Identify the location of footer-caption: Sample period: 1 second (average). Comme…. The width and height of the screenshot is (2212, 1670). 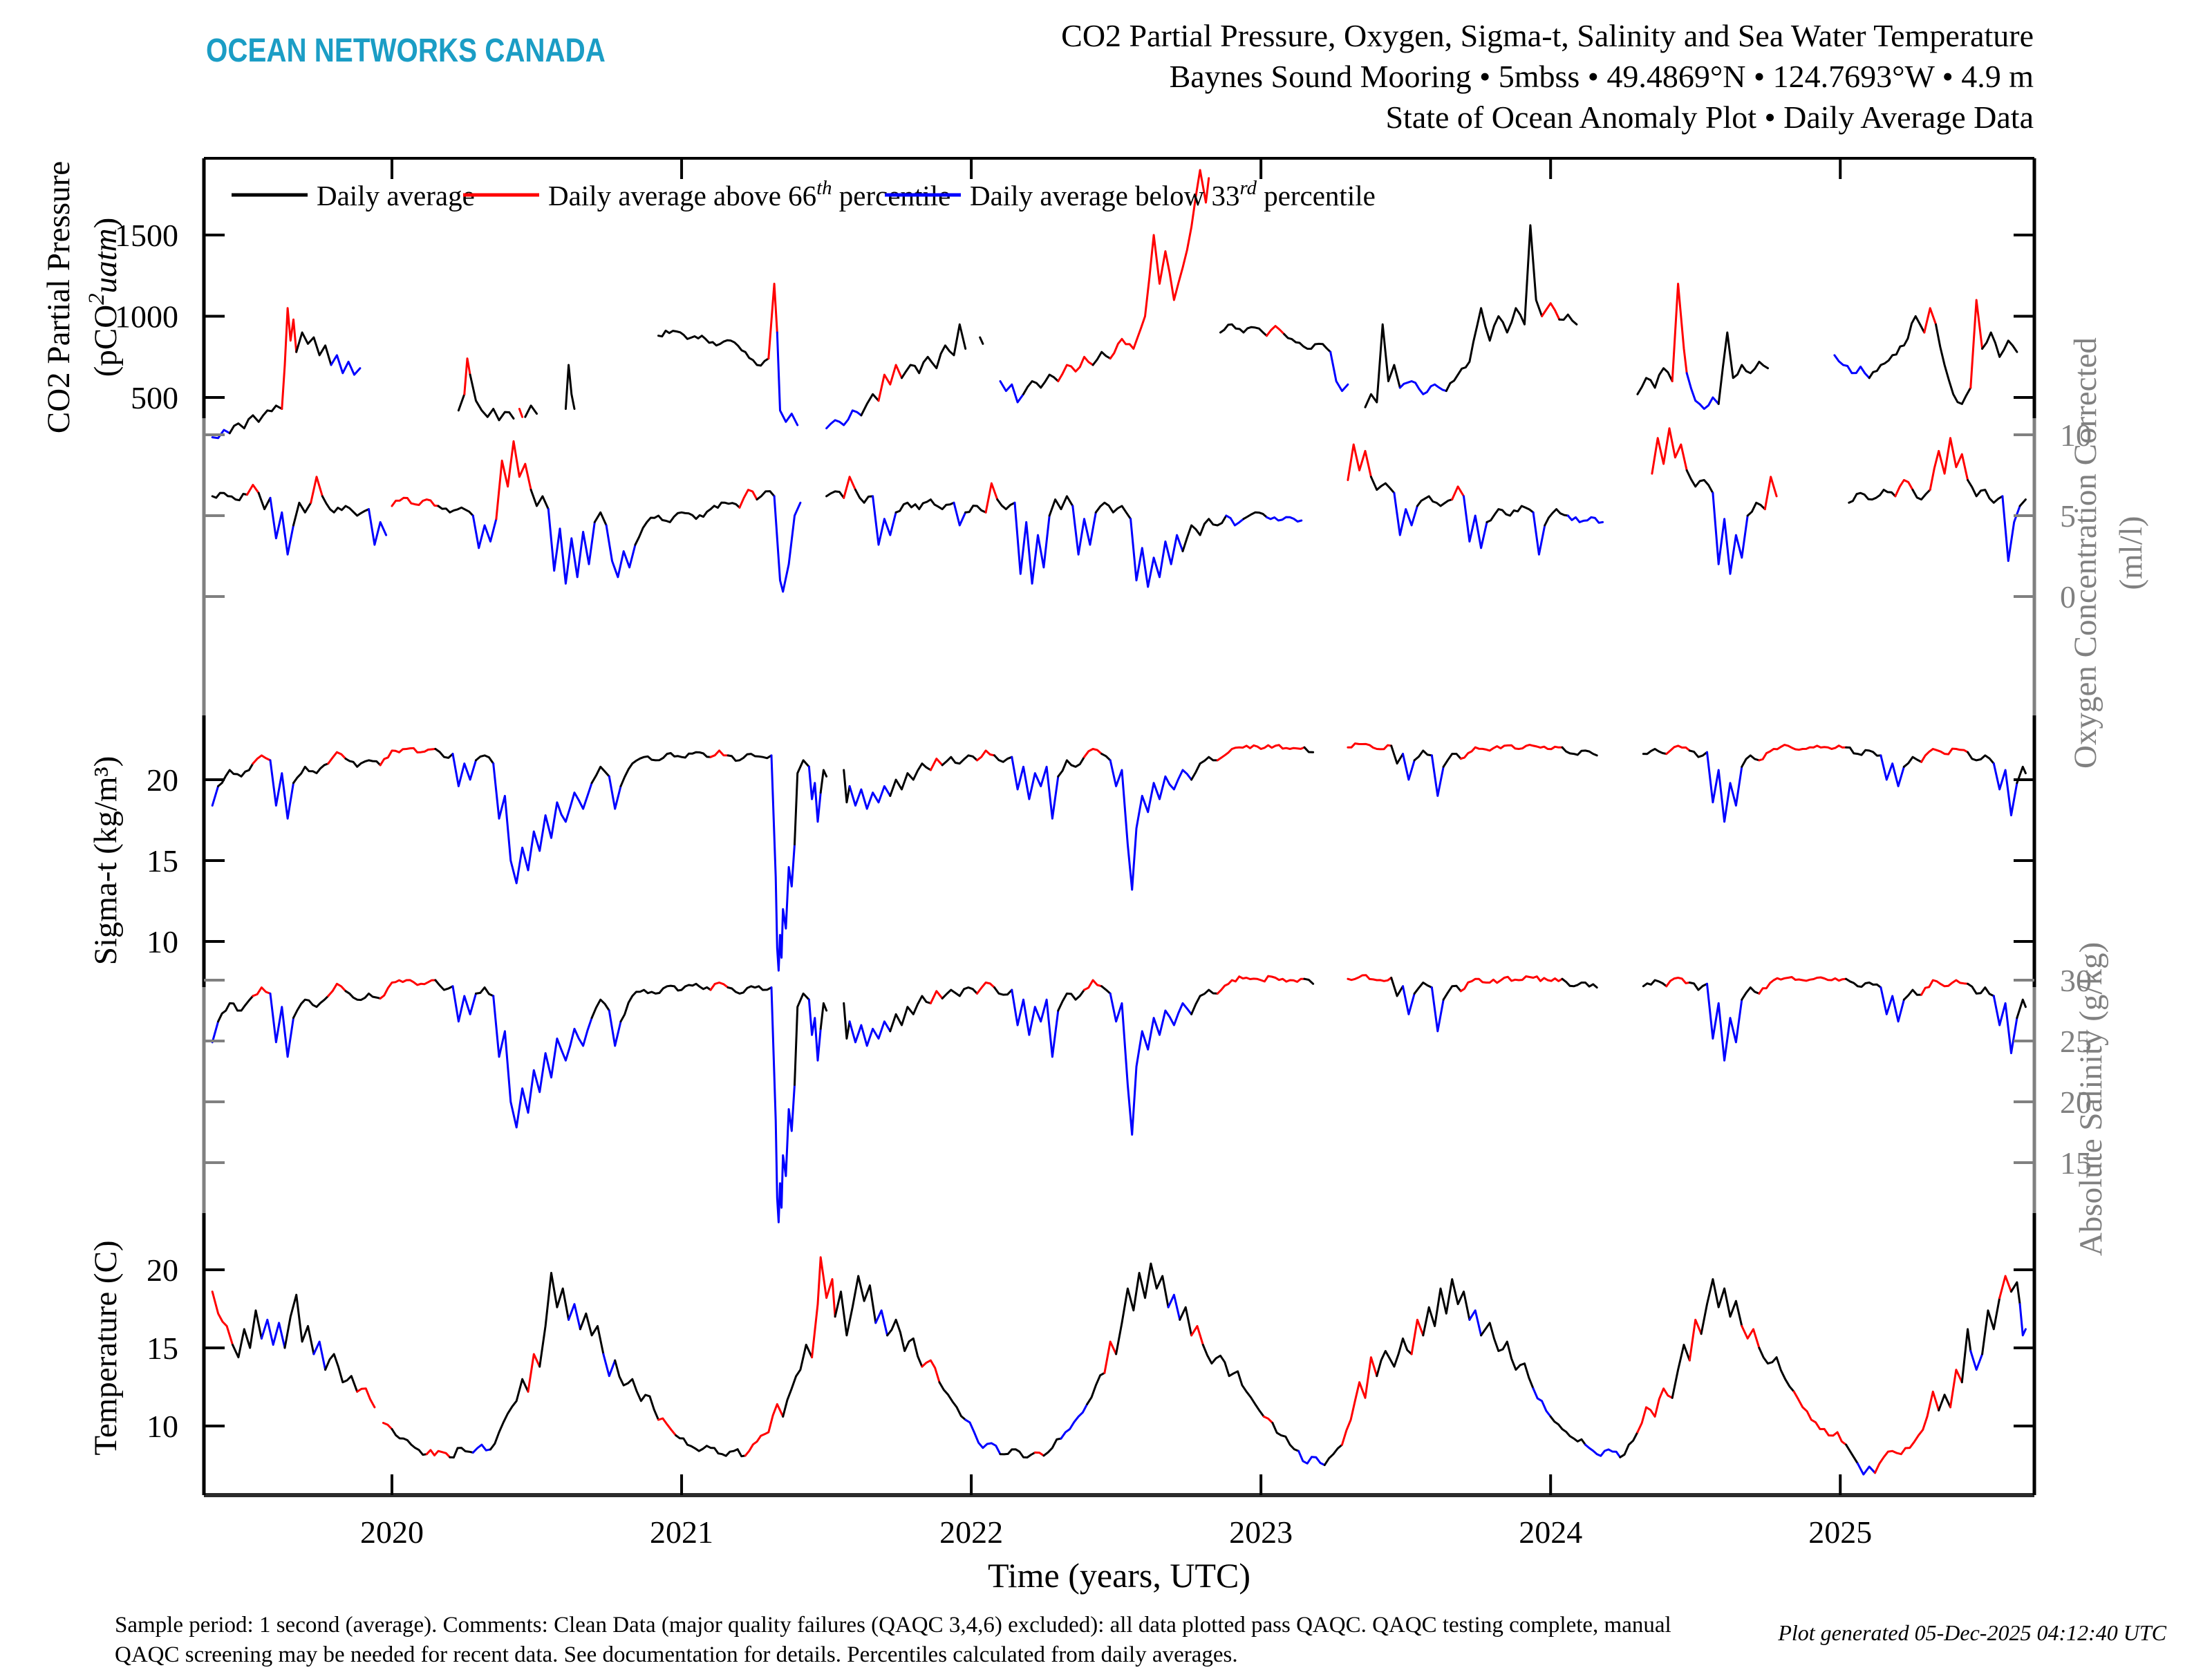
(893, 1640).